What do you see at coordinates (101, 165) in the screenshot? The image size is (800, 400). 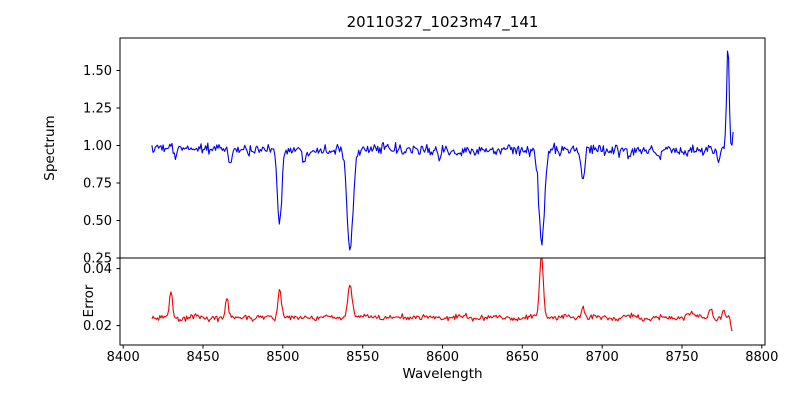 I see `y-axis-ticks-panel-0: 0.25 0.50 0.75 1.00 1.25 1.50` at bounding box center [101, 165].